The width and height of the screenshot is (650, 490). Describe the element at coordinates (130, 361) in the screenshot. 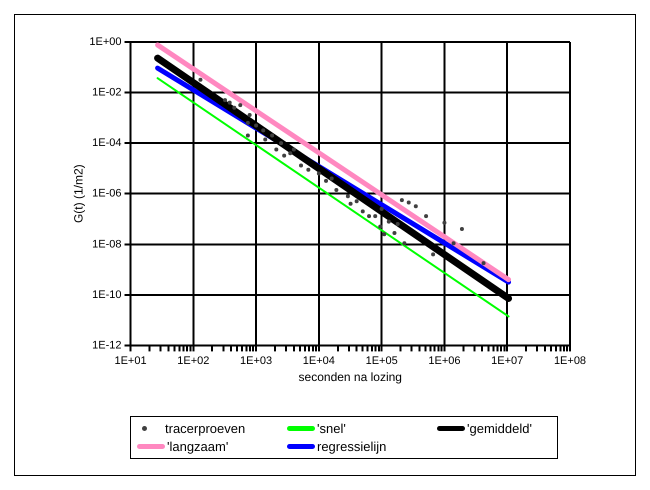

I see `x-tick-label: 1E+01` at that location.